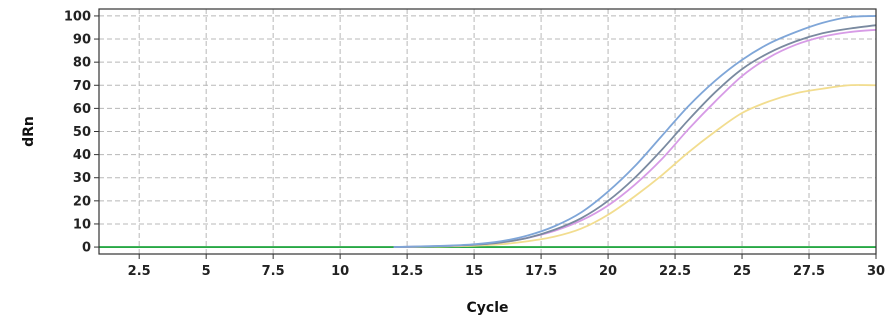 The width and height of the screenshot is (889, 320). What do you see at coordinates (474, 271) in the screenshot?
I see `x-tick-label: 15` at bounding box center [474, 271].